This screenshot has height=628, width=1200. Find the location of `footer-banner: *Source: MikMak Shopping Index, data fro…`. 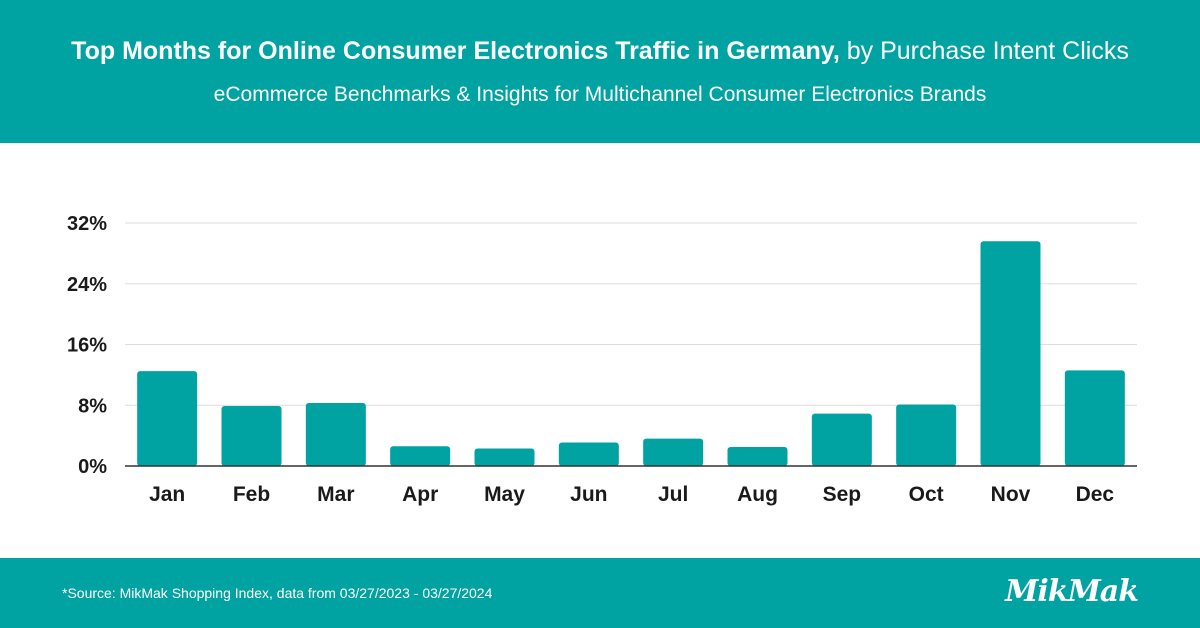

footer-banner: *Source: MikMak Shopping Index, data fro… is located at coordinates (600, 593).